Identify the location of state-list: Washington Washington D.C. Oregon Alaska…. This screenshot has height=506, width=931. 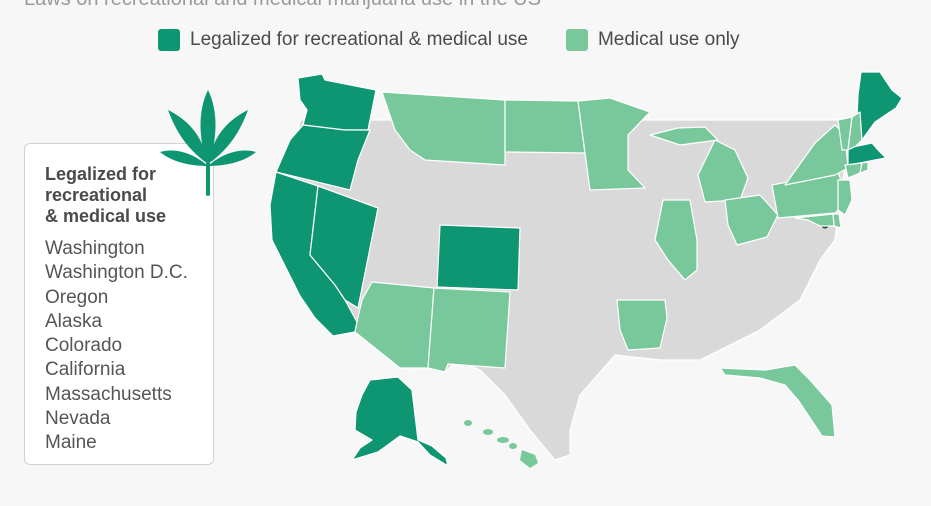
(123, 346).